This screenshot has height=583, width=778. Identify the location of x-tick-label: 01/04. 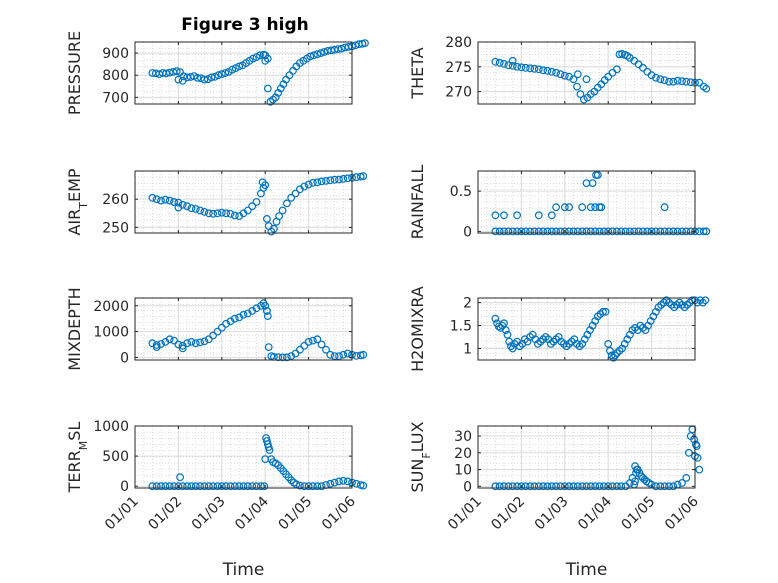
(252, 513).